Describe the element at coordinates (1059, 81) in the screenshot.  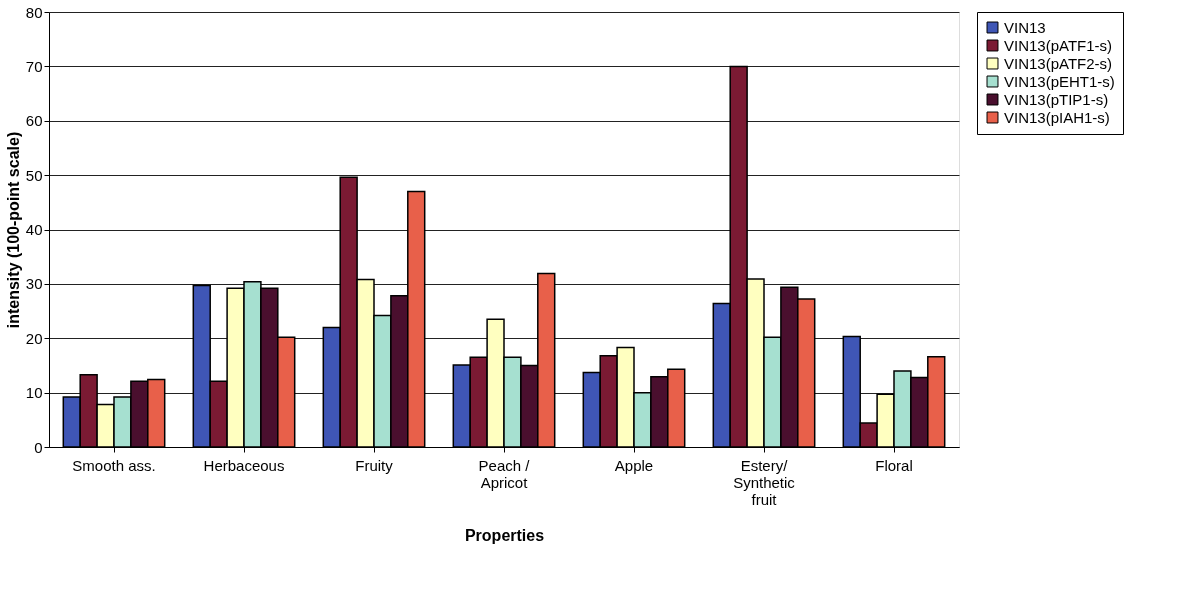
I see `legend-label: VIN13(pEHT1-s)` at that location.